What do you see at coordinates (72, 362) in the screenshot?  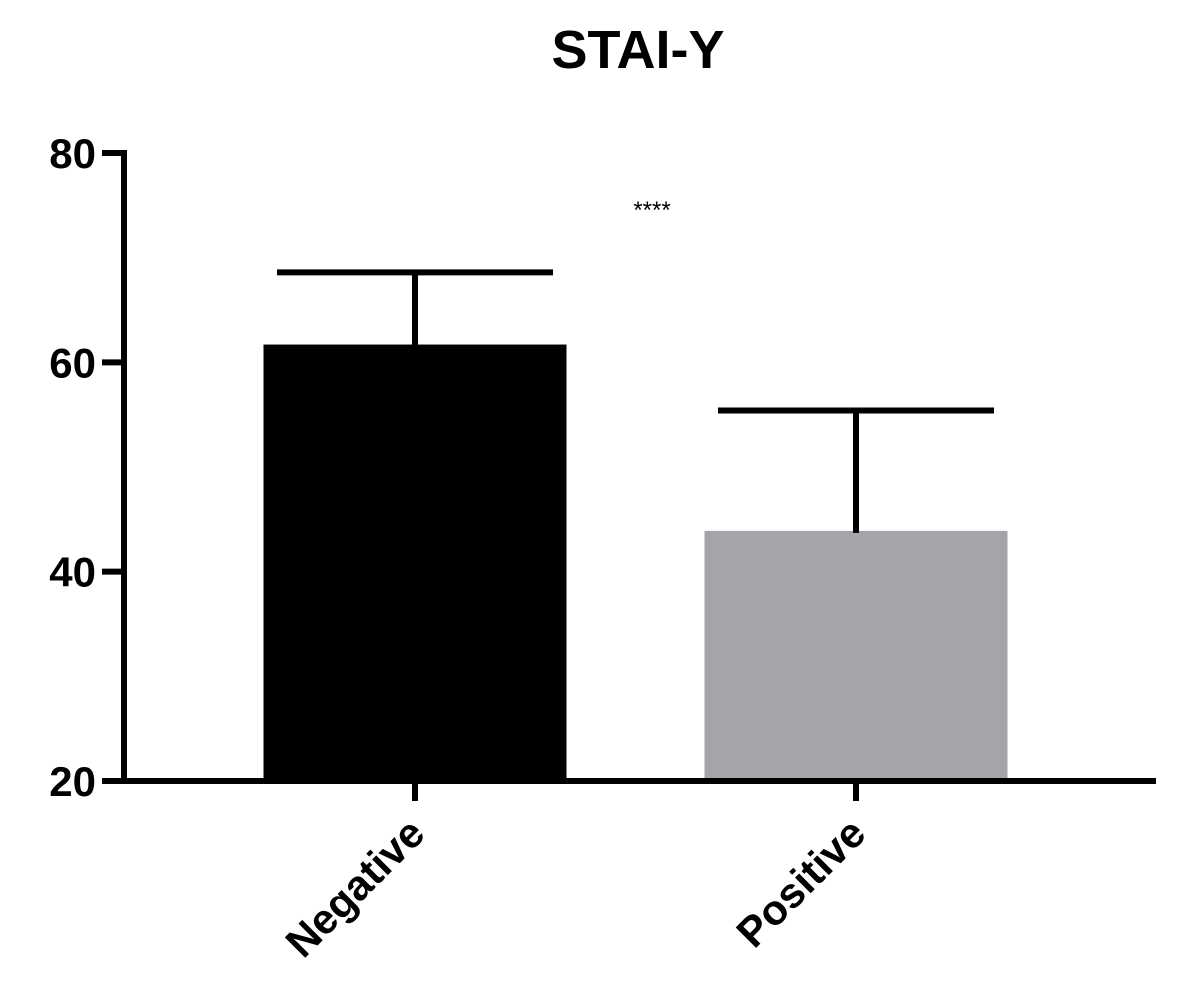 I see `y-tick-label: 60` at bounding box center [72, 362].